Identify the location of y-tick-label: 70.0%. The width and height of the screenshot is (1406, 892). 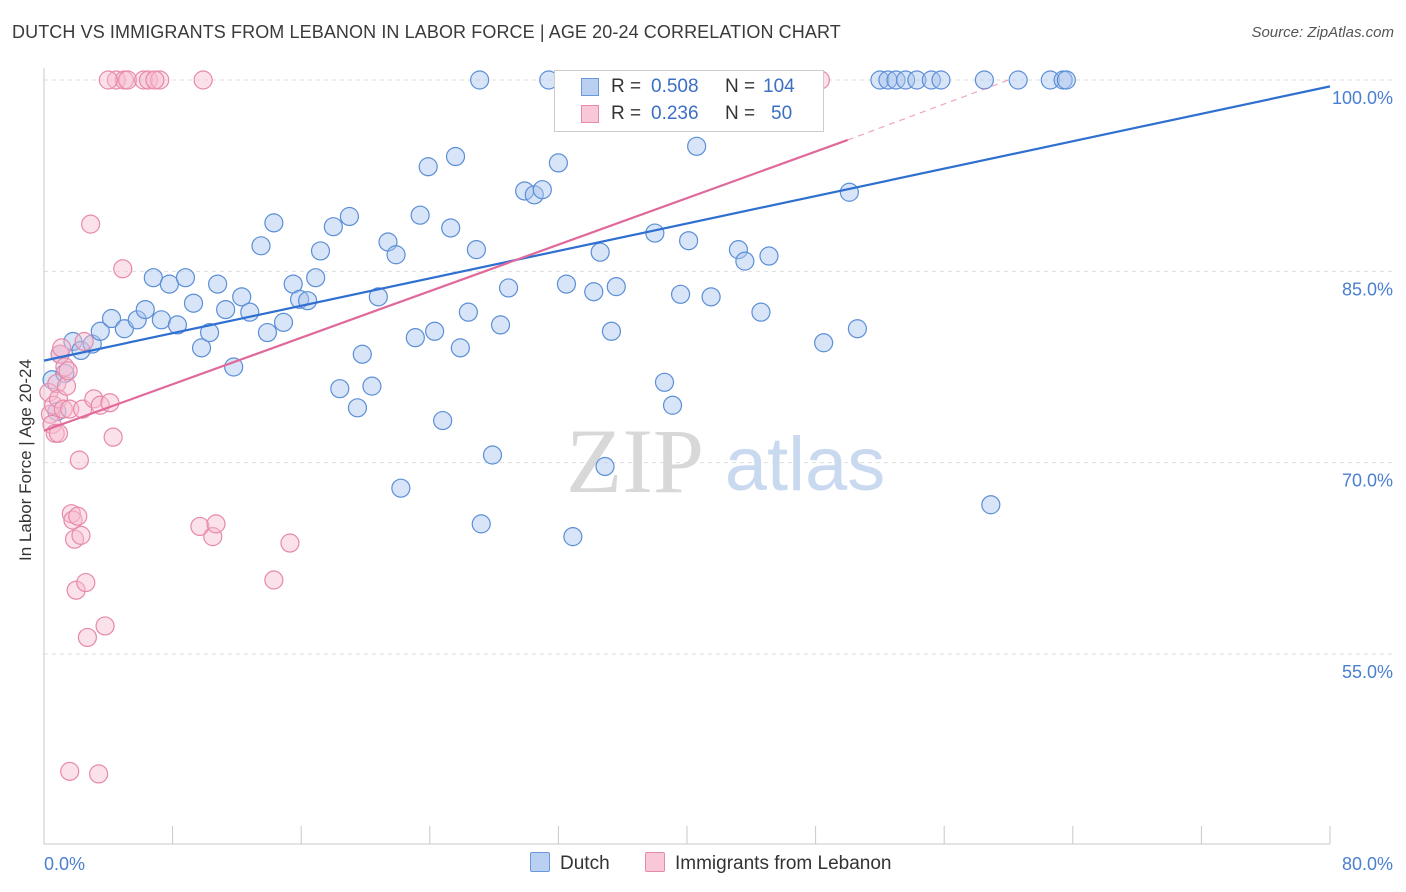
(1367, 481).